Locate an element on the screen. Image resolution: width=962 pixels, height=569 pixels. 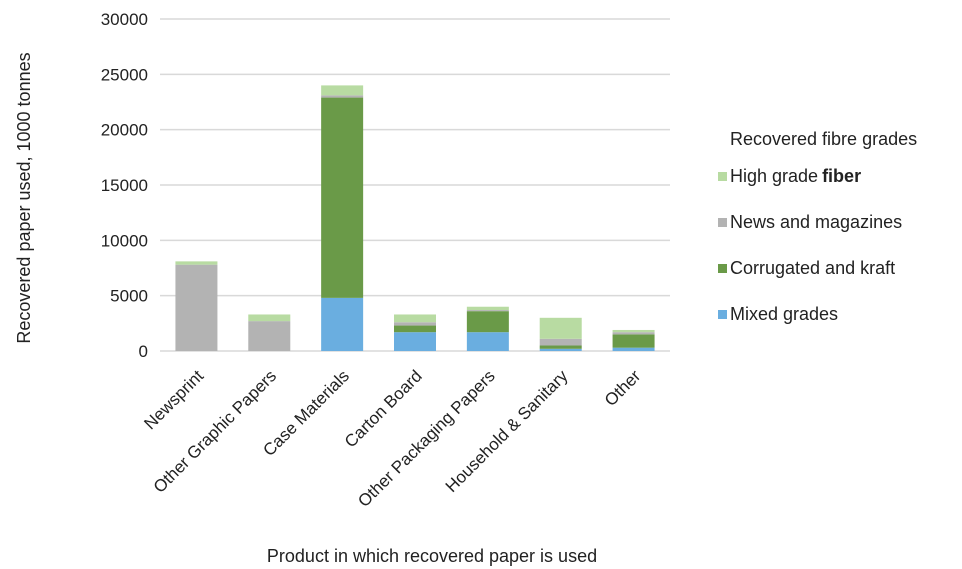
y-axis-ticks: 0 5000 10000 15000 20000 25000 30000 is located at coordinates (124, 185).